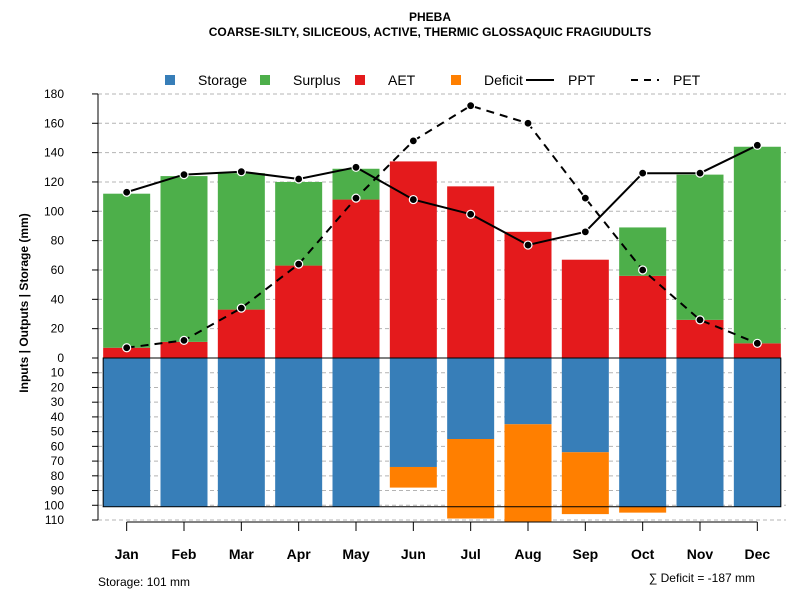 The height and width of the screenshot is (600, 800). What do you see at coordinates (58, 476) in the screenshot?
I see `y-tick-label-lower: 80` at bounding box center [58, 476].